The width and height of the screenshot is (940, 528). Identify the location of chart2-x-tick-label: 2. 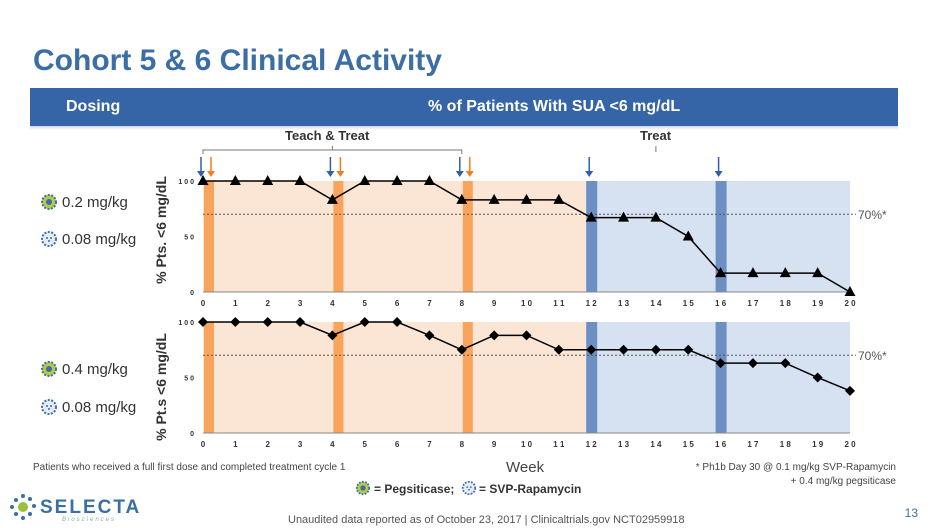
(267, 444).